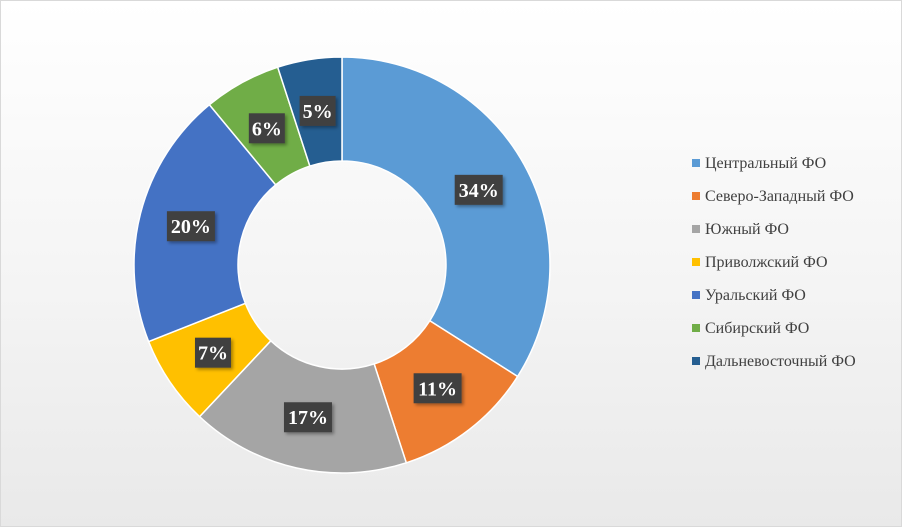 The height and width of the screenshot is (527, 902). I want to click on data-label-1: 34%, so click(478, 189).